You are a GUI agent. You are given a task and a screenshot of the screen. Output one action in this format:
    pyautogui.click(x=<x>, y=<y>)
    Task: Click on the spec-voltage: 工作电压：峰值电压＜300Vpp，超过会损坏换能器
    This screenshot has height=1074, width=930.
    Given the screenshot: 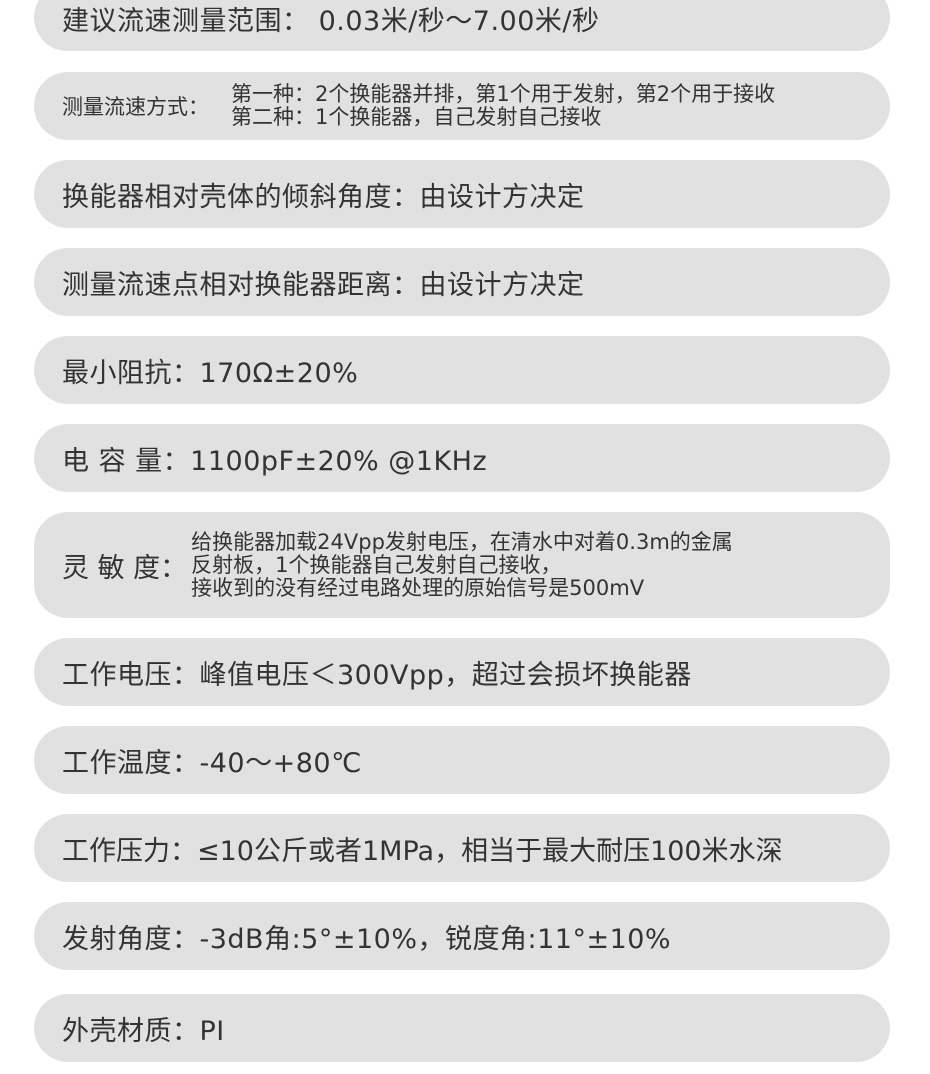 What is the action you would take?
    pyautogui.click(x=462, y=672)
    